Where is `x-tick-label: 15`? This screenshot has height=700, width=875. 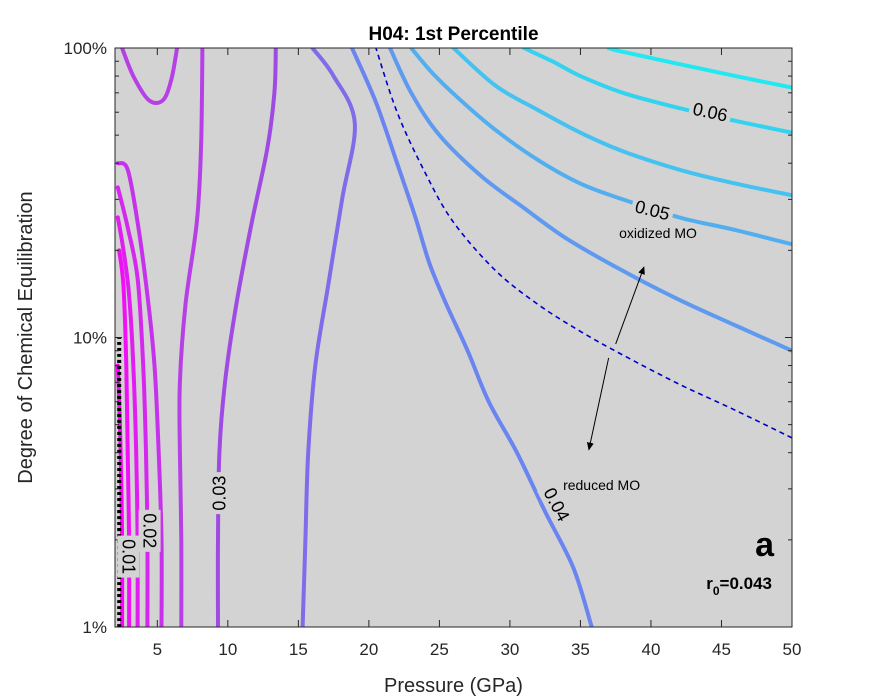 x-tick-label: 15 is located at coordinates (298, 649).